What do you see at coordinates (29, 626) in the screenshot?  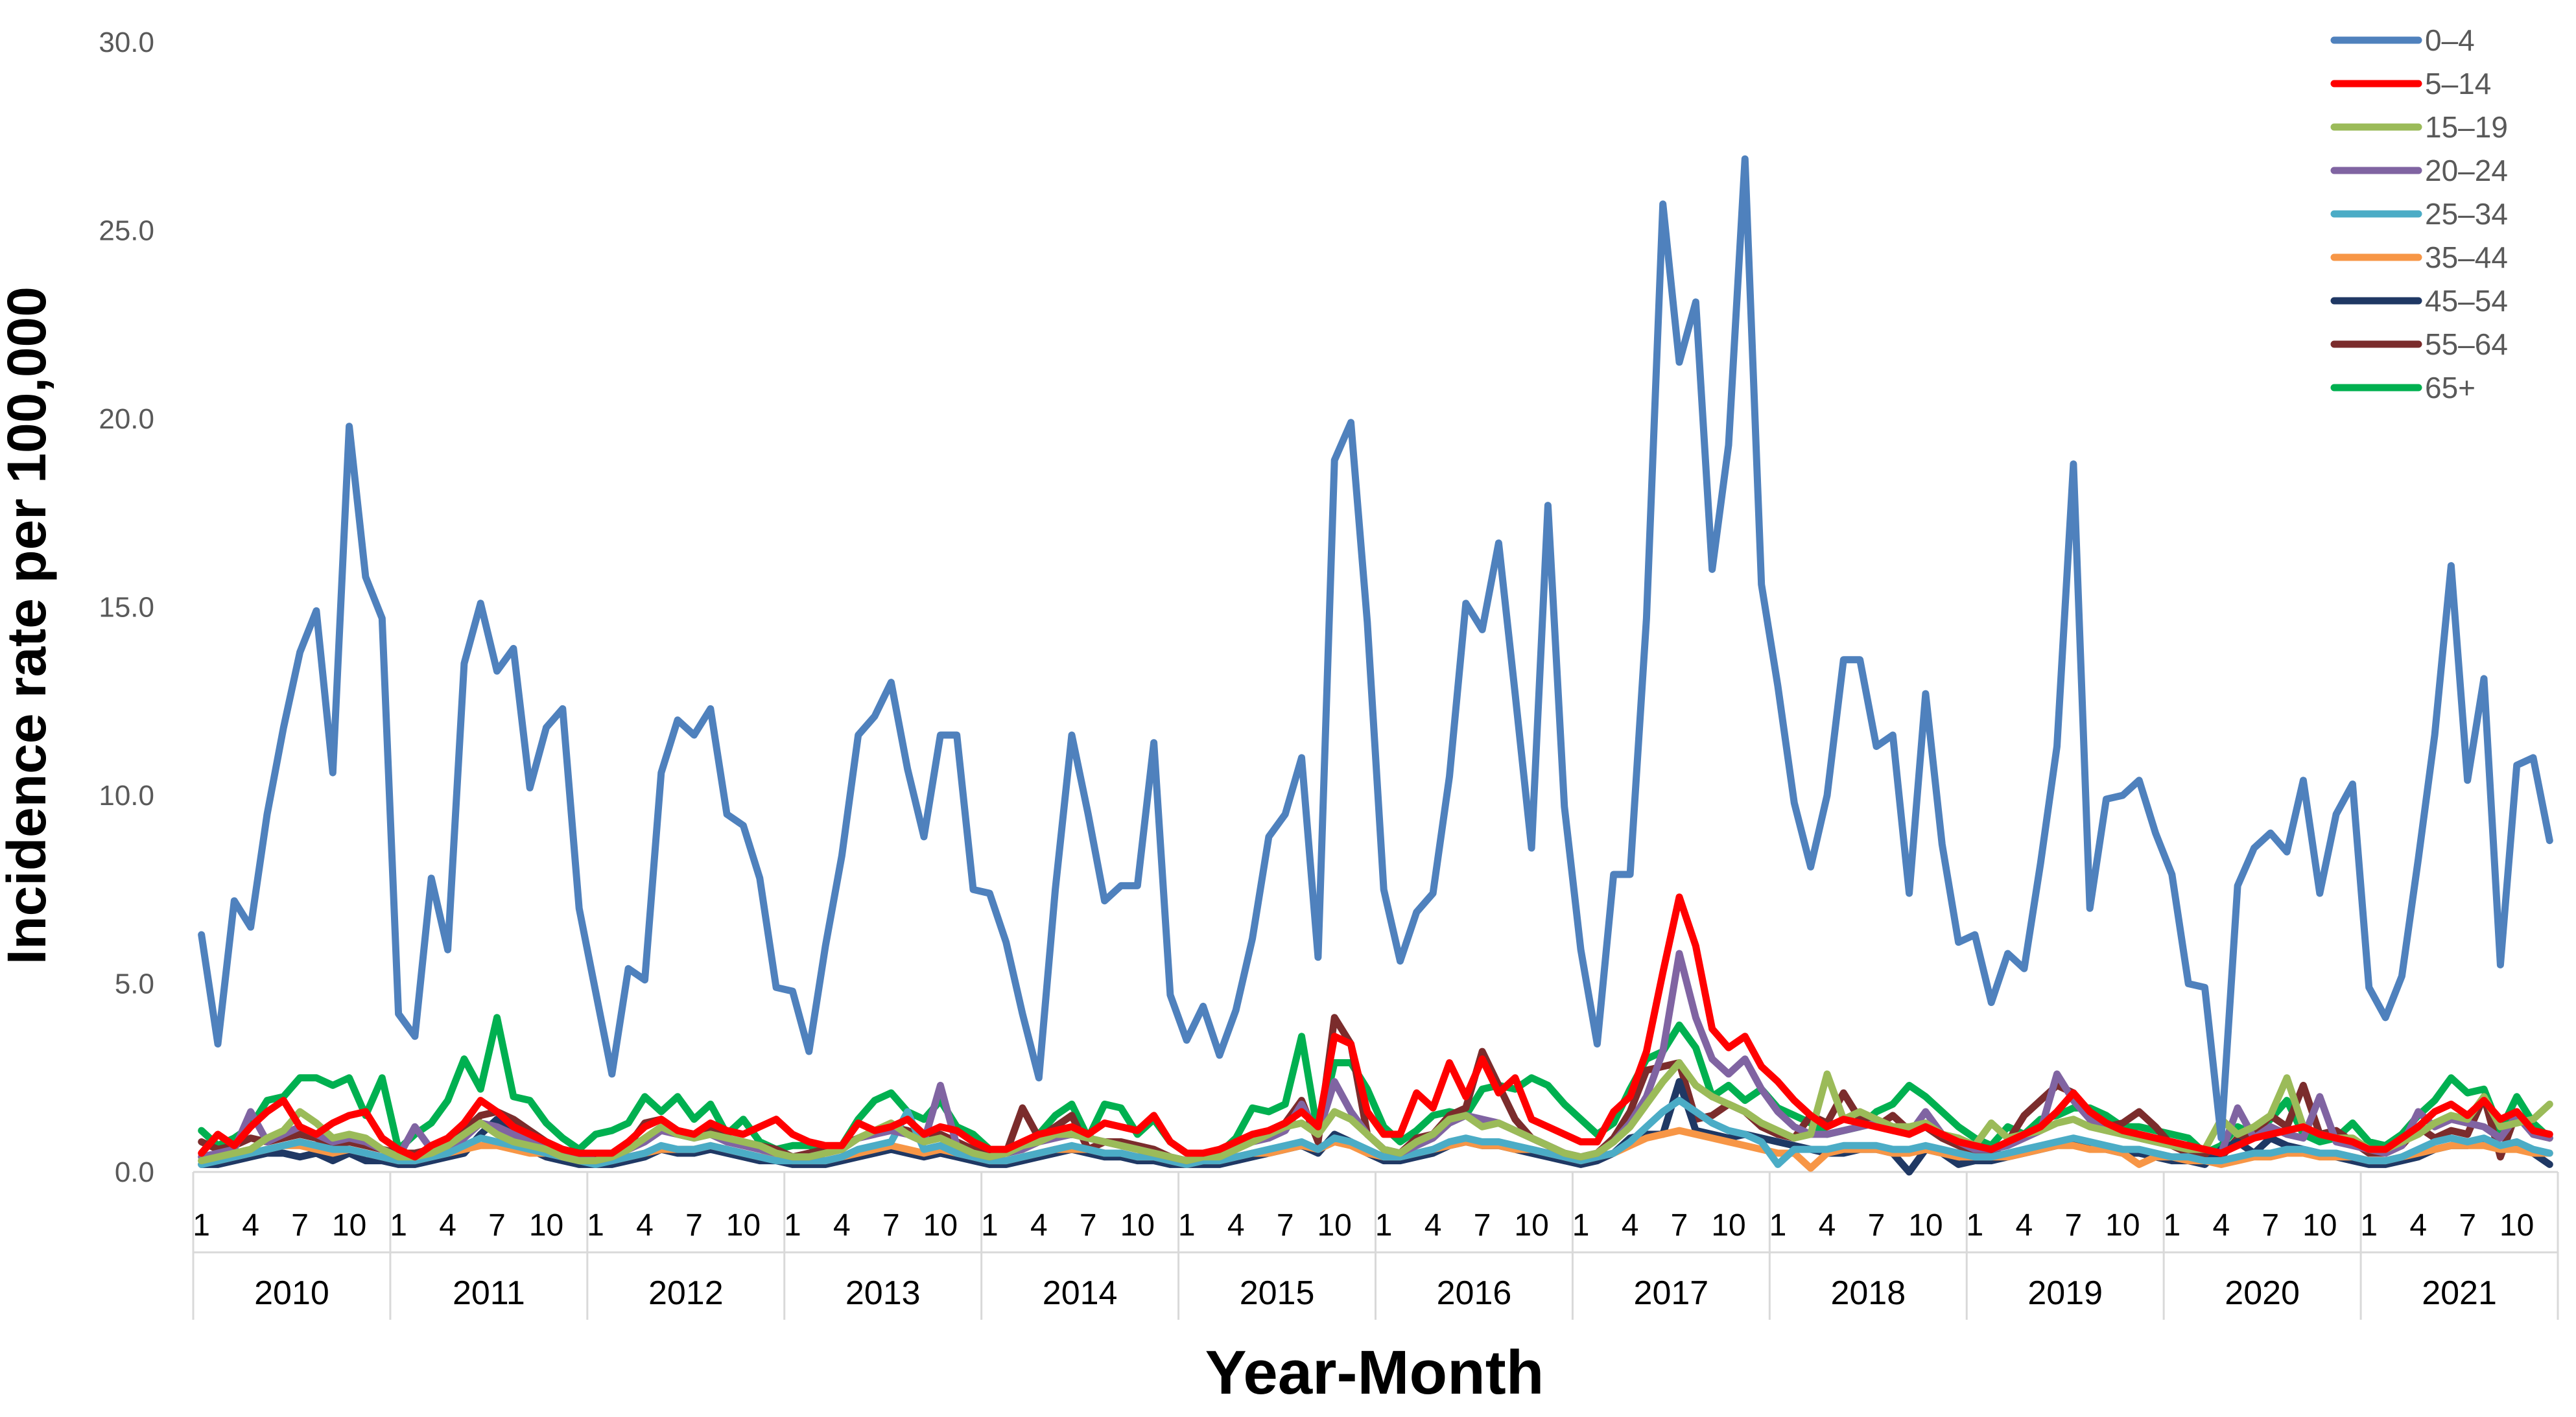 I see `y-axis-title: Incidence rate per 100,000` at bounding box center [29, 626].